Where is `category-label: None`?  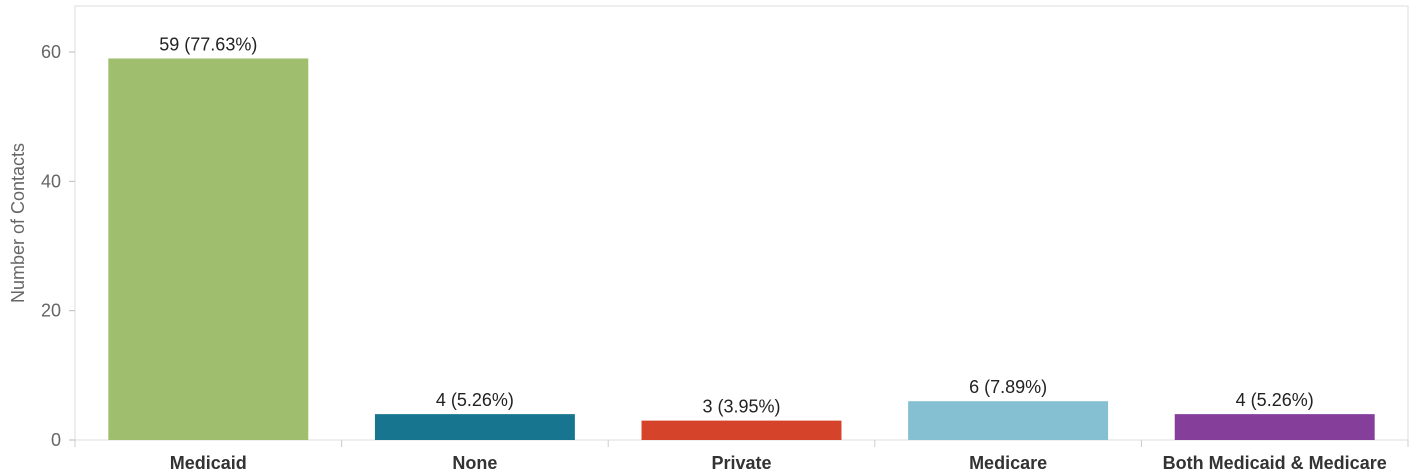
category-label: None is located at coordinates (474, 463).